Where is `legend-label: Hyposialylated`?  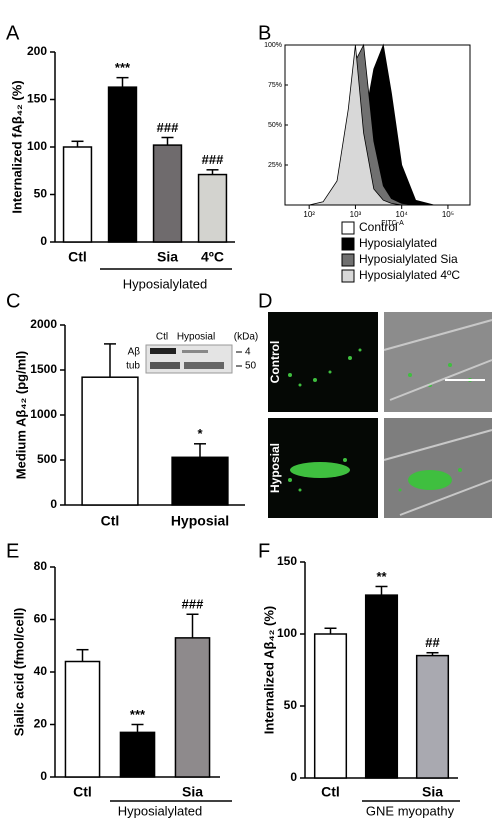 legend-label: Hyposialylated is located at coordinates (398, 243).